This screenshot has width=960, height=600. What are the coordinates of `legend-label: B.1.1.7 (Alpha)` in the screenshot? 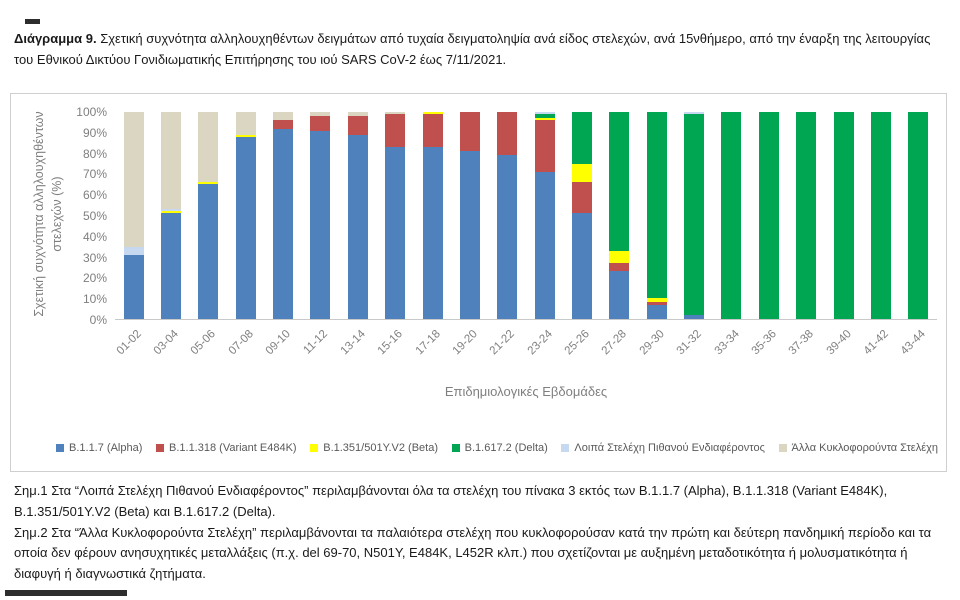 It's located at (106, 448).